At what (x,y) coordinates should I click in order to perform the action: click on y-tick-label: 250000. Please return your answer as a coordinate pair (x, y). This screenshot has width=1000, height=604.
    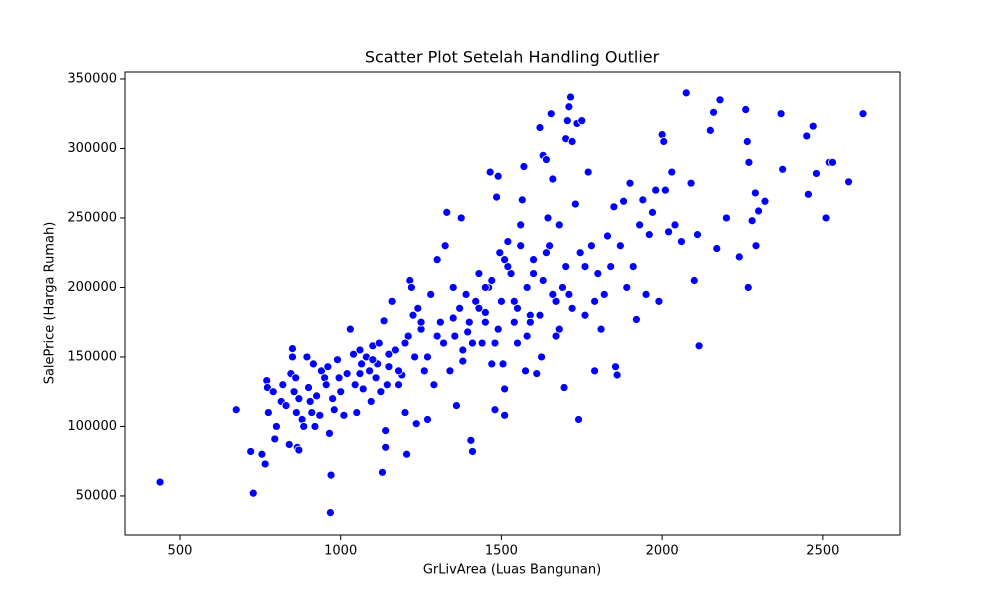
    Looking at the image, I should click on (92, 217).